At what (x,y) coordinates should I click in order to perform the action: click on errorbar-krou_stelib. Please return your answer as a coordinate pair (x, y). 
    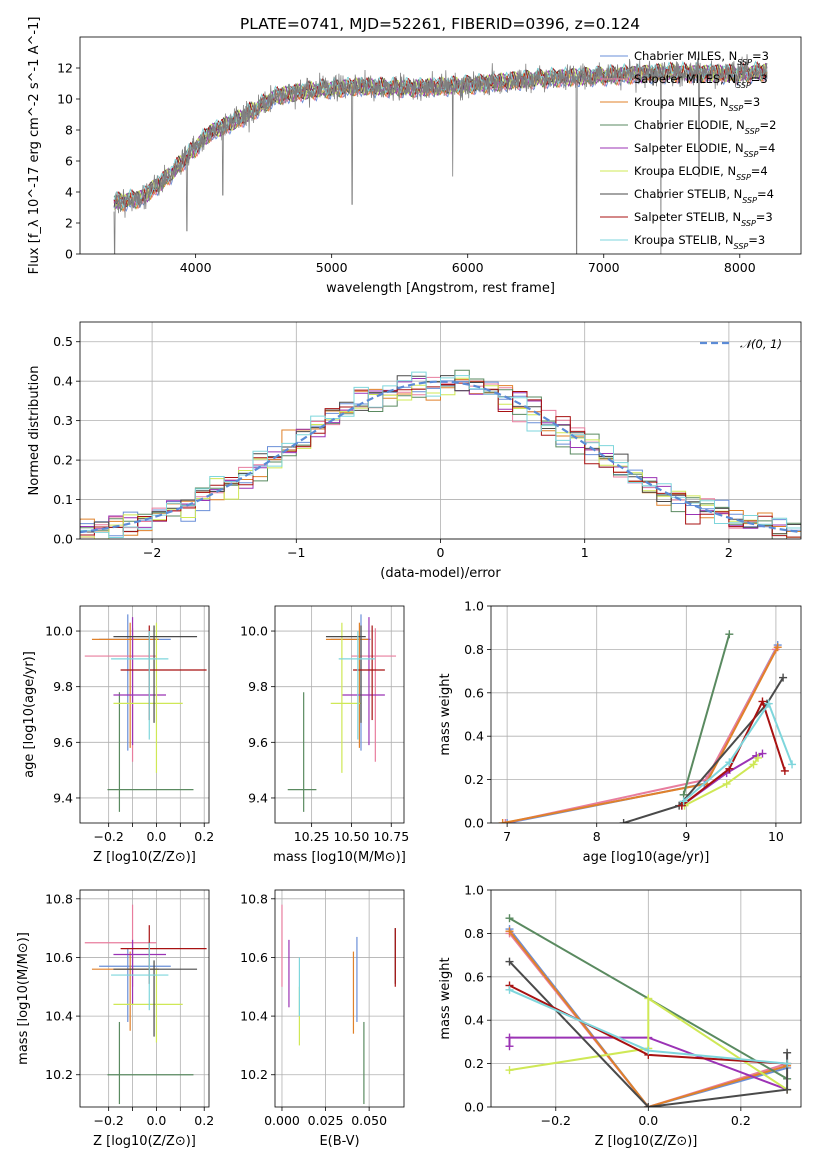
    Looking at the image, I should click on (140, 685).